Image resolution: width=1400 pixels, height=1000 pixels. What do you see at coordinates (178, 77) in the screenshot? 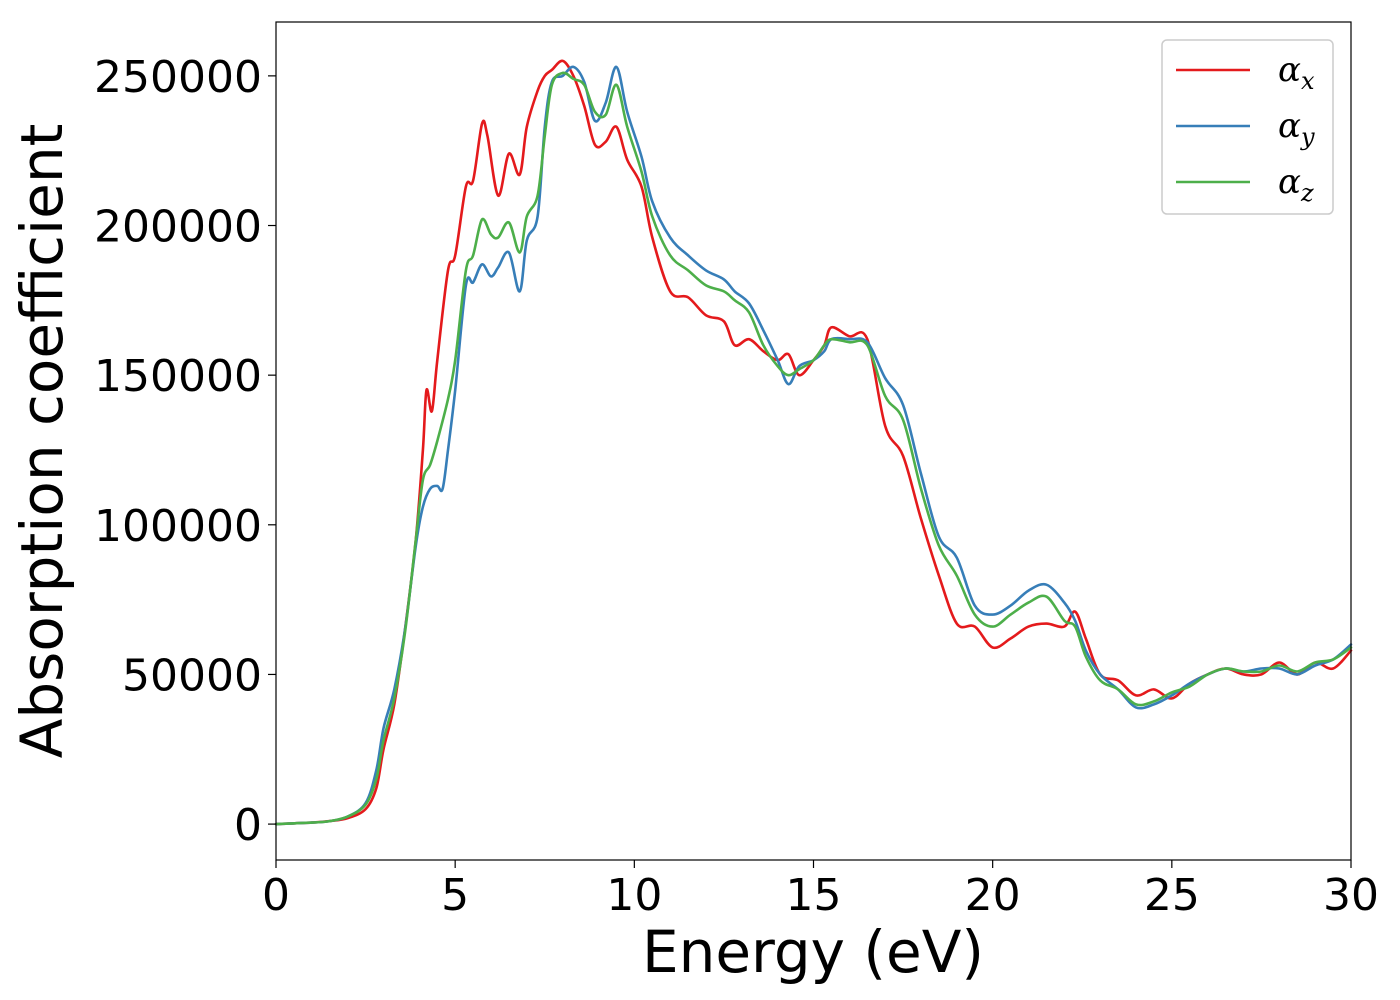
I see `y-tick-label: 250000` at bounding box center [178, 77].